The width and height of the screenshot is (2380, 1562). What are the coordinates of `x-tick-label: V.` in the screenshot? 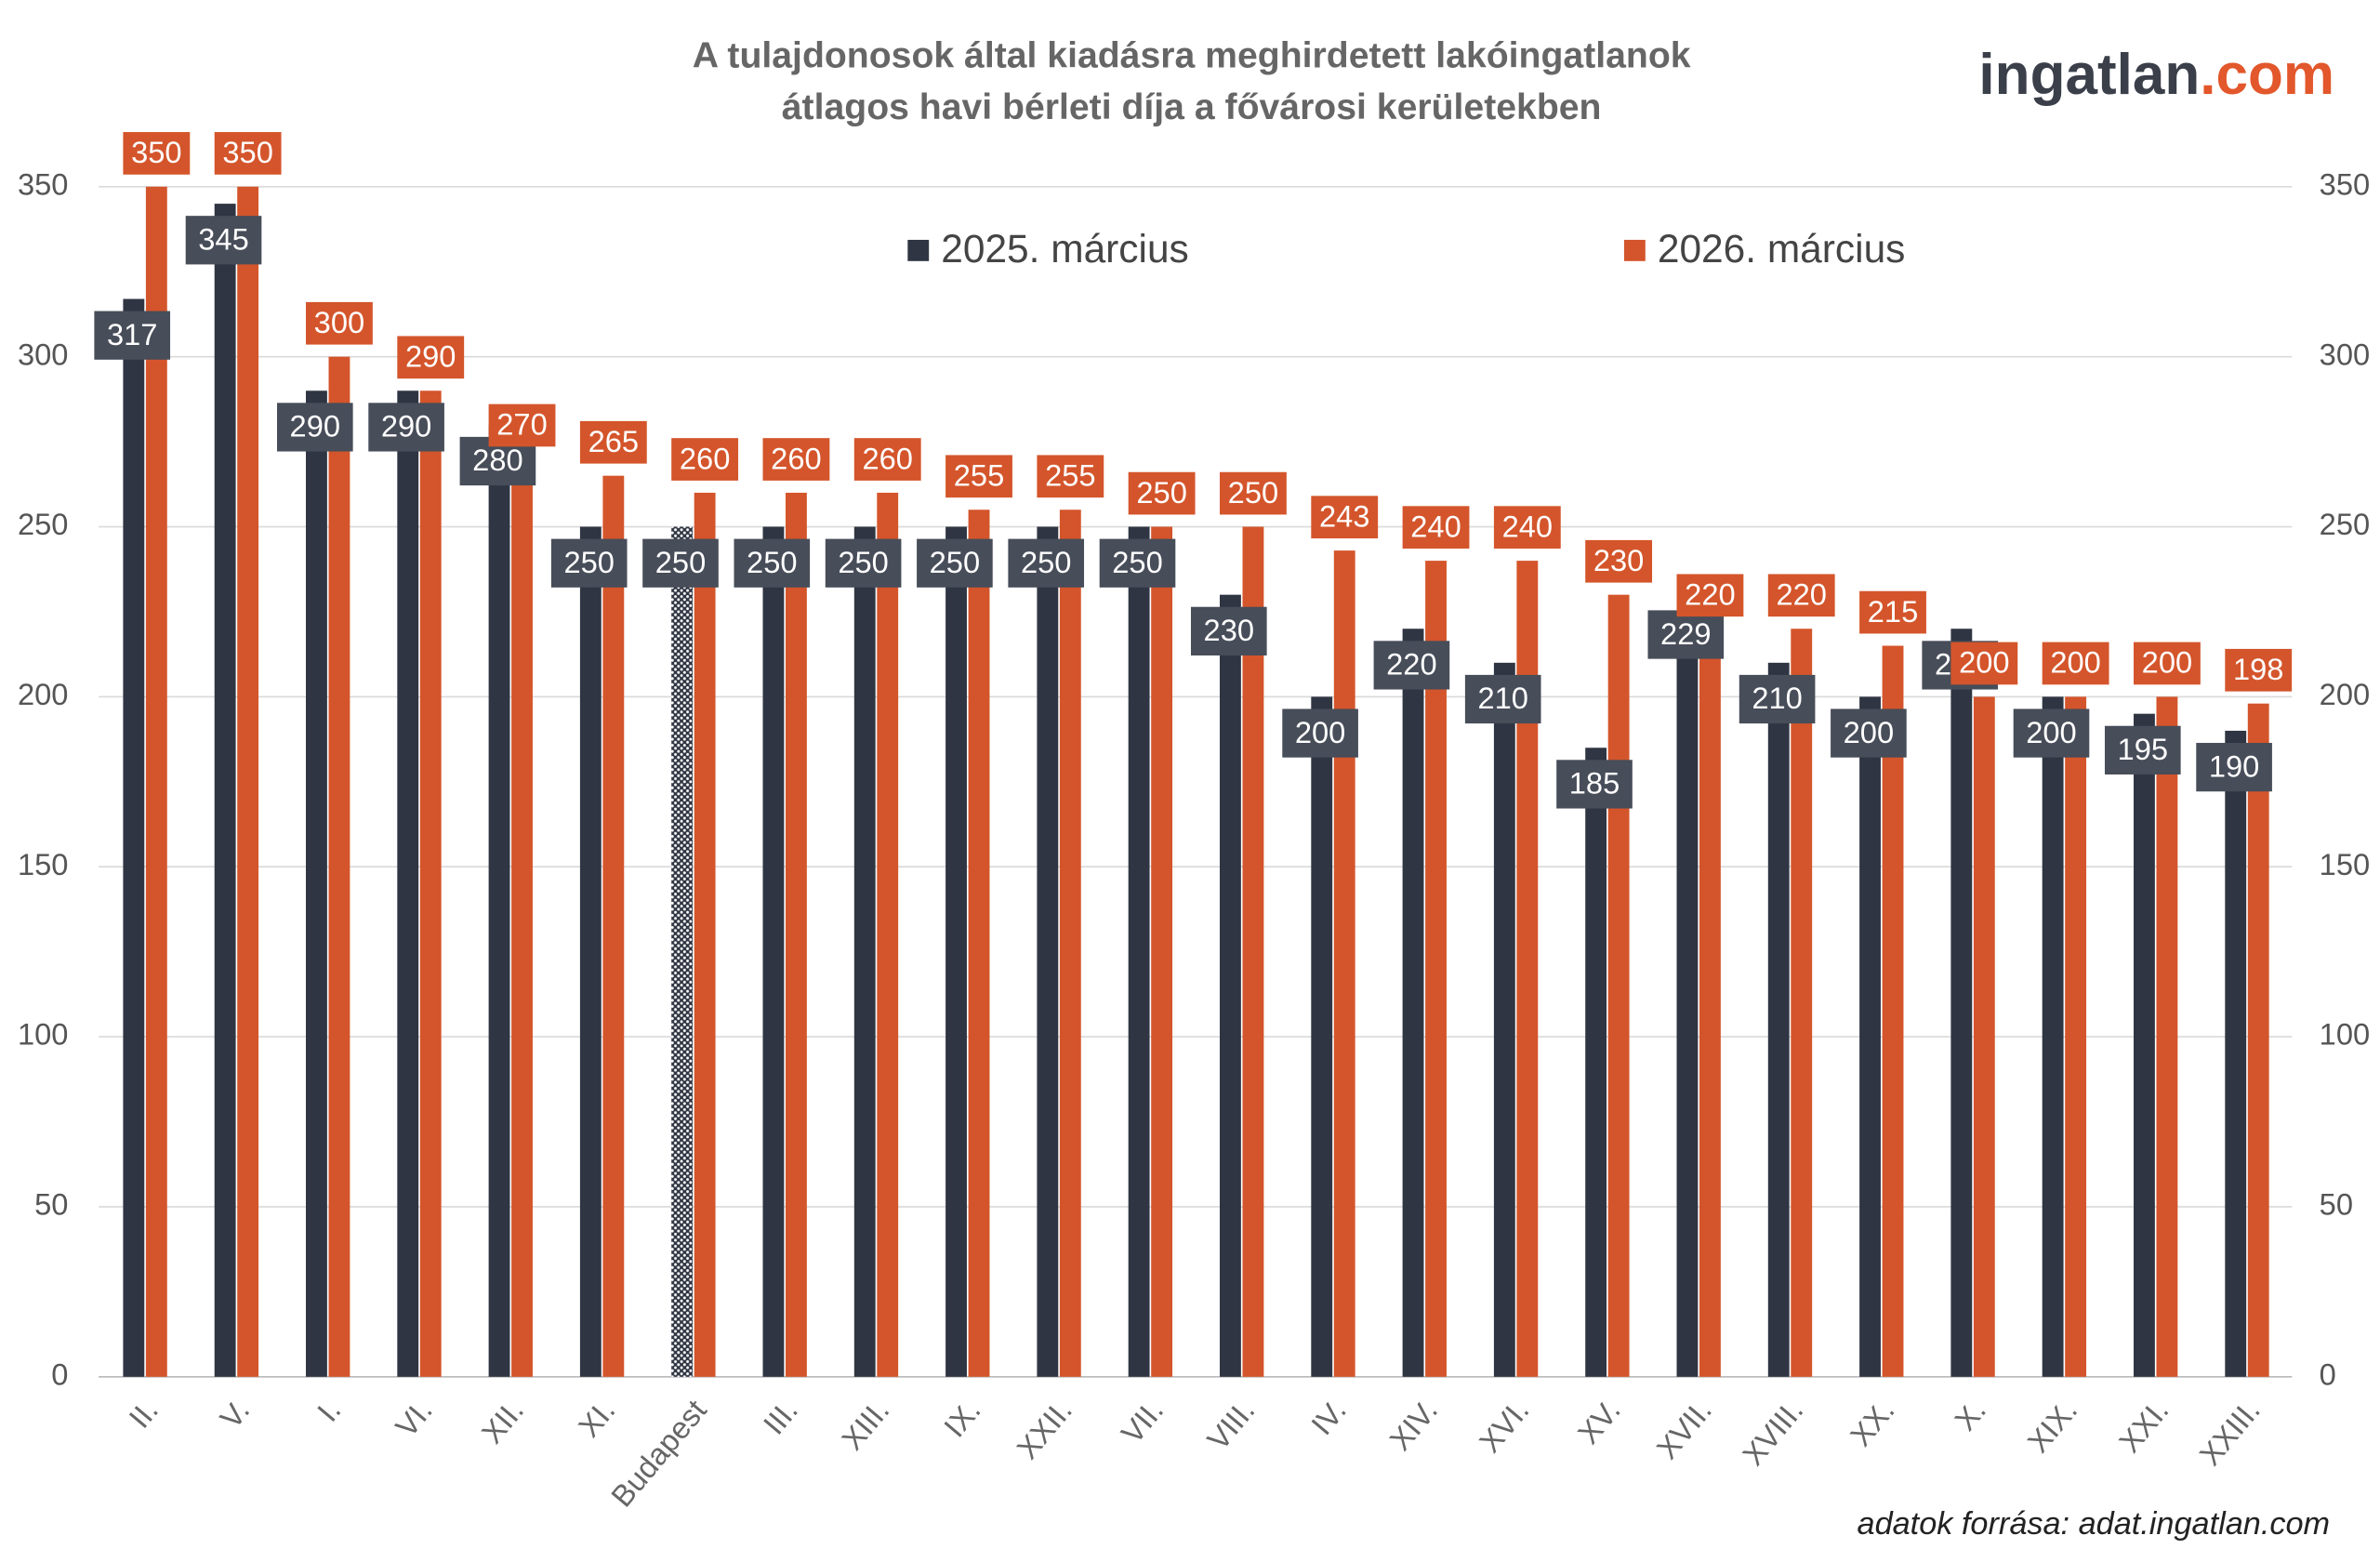 It's located at (234, 1414).